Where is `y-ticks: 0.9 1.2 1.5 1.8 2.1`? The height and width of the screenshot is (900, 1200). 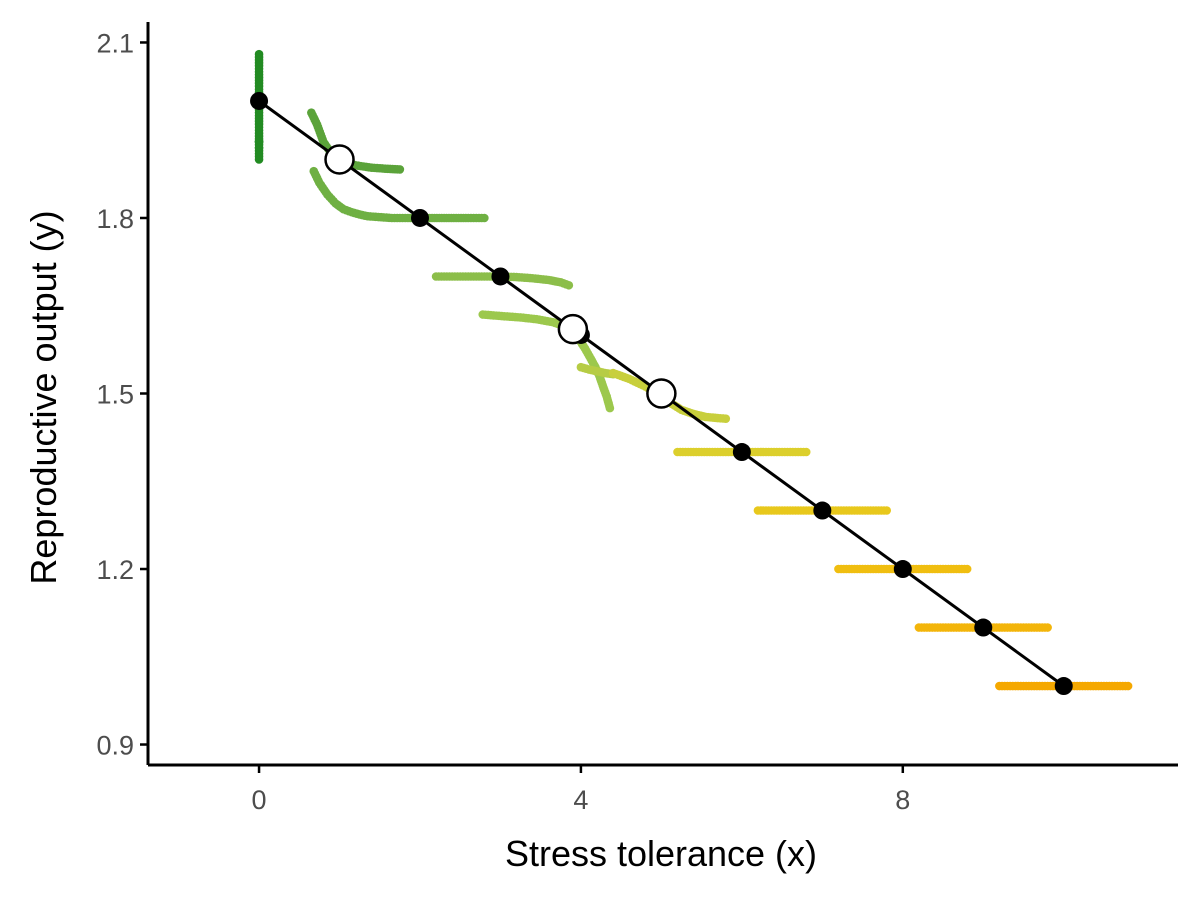
y-ticks: 0.9 1.2 1.5 1.8 2.1 is located at coordinates (122, 394).